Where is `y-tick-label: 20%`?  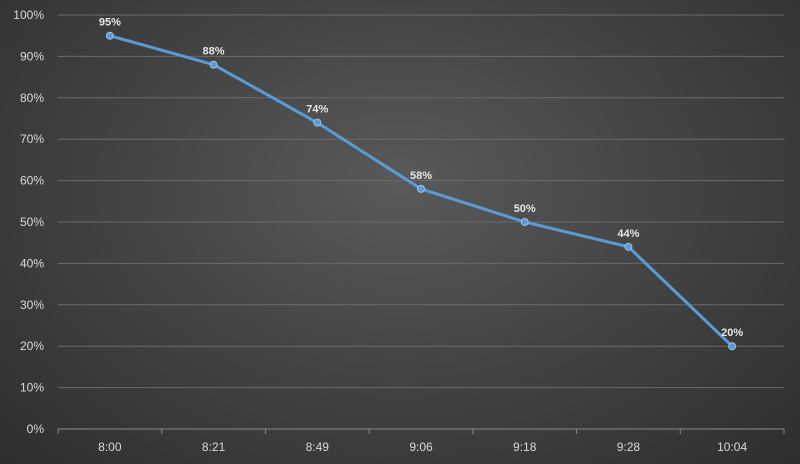 y-tick-label: 20% is located at coordinates (32, 346).